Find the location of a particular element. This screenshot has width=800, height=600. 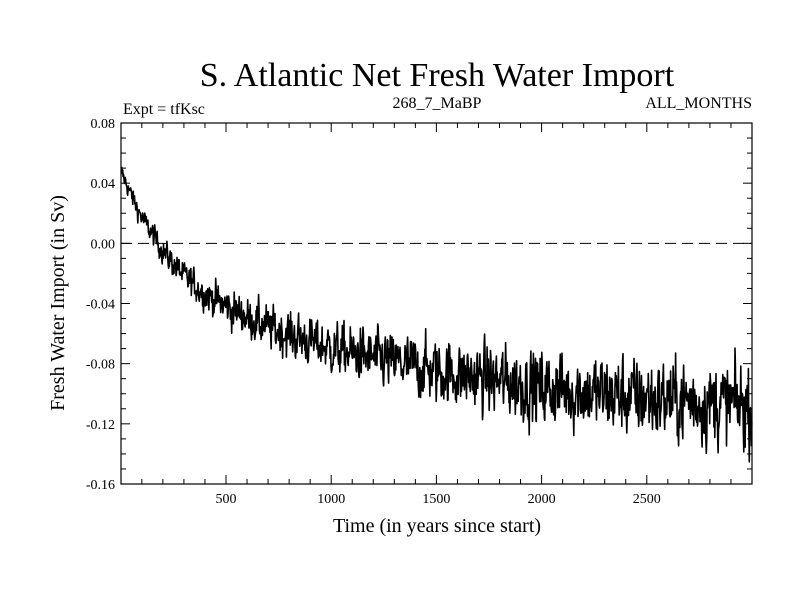

x-tick-label: 1000 is located at coordinates (331, 499).